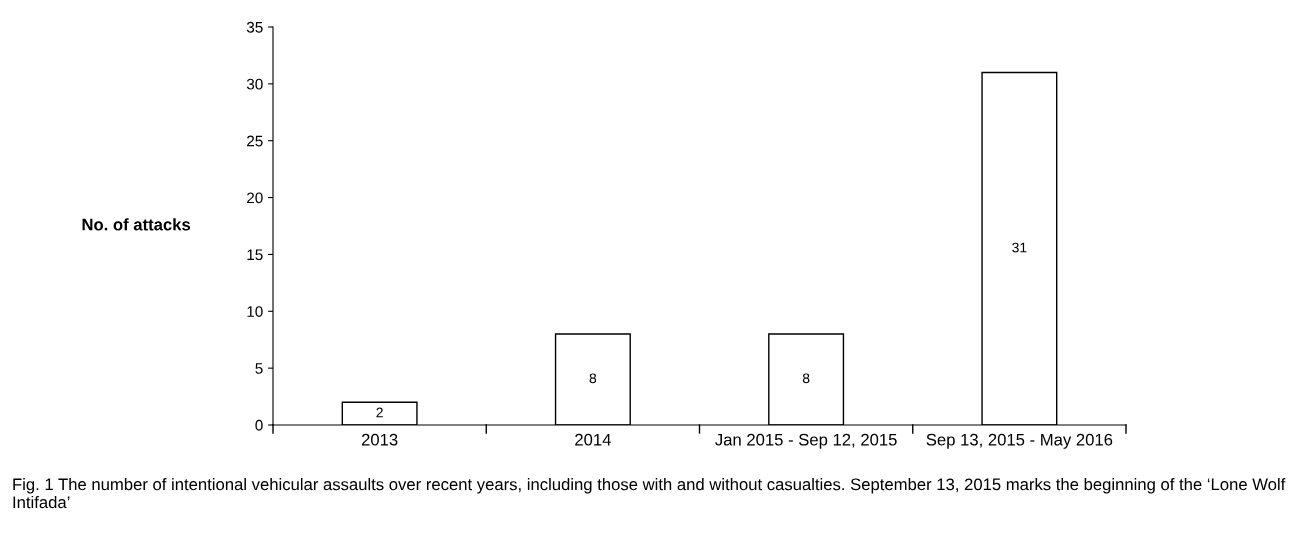  I want to click on y-tick-label: 10, so click(255, 311).